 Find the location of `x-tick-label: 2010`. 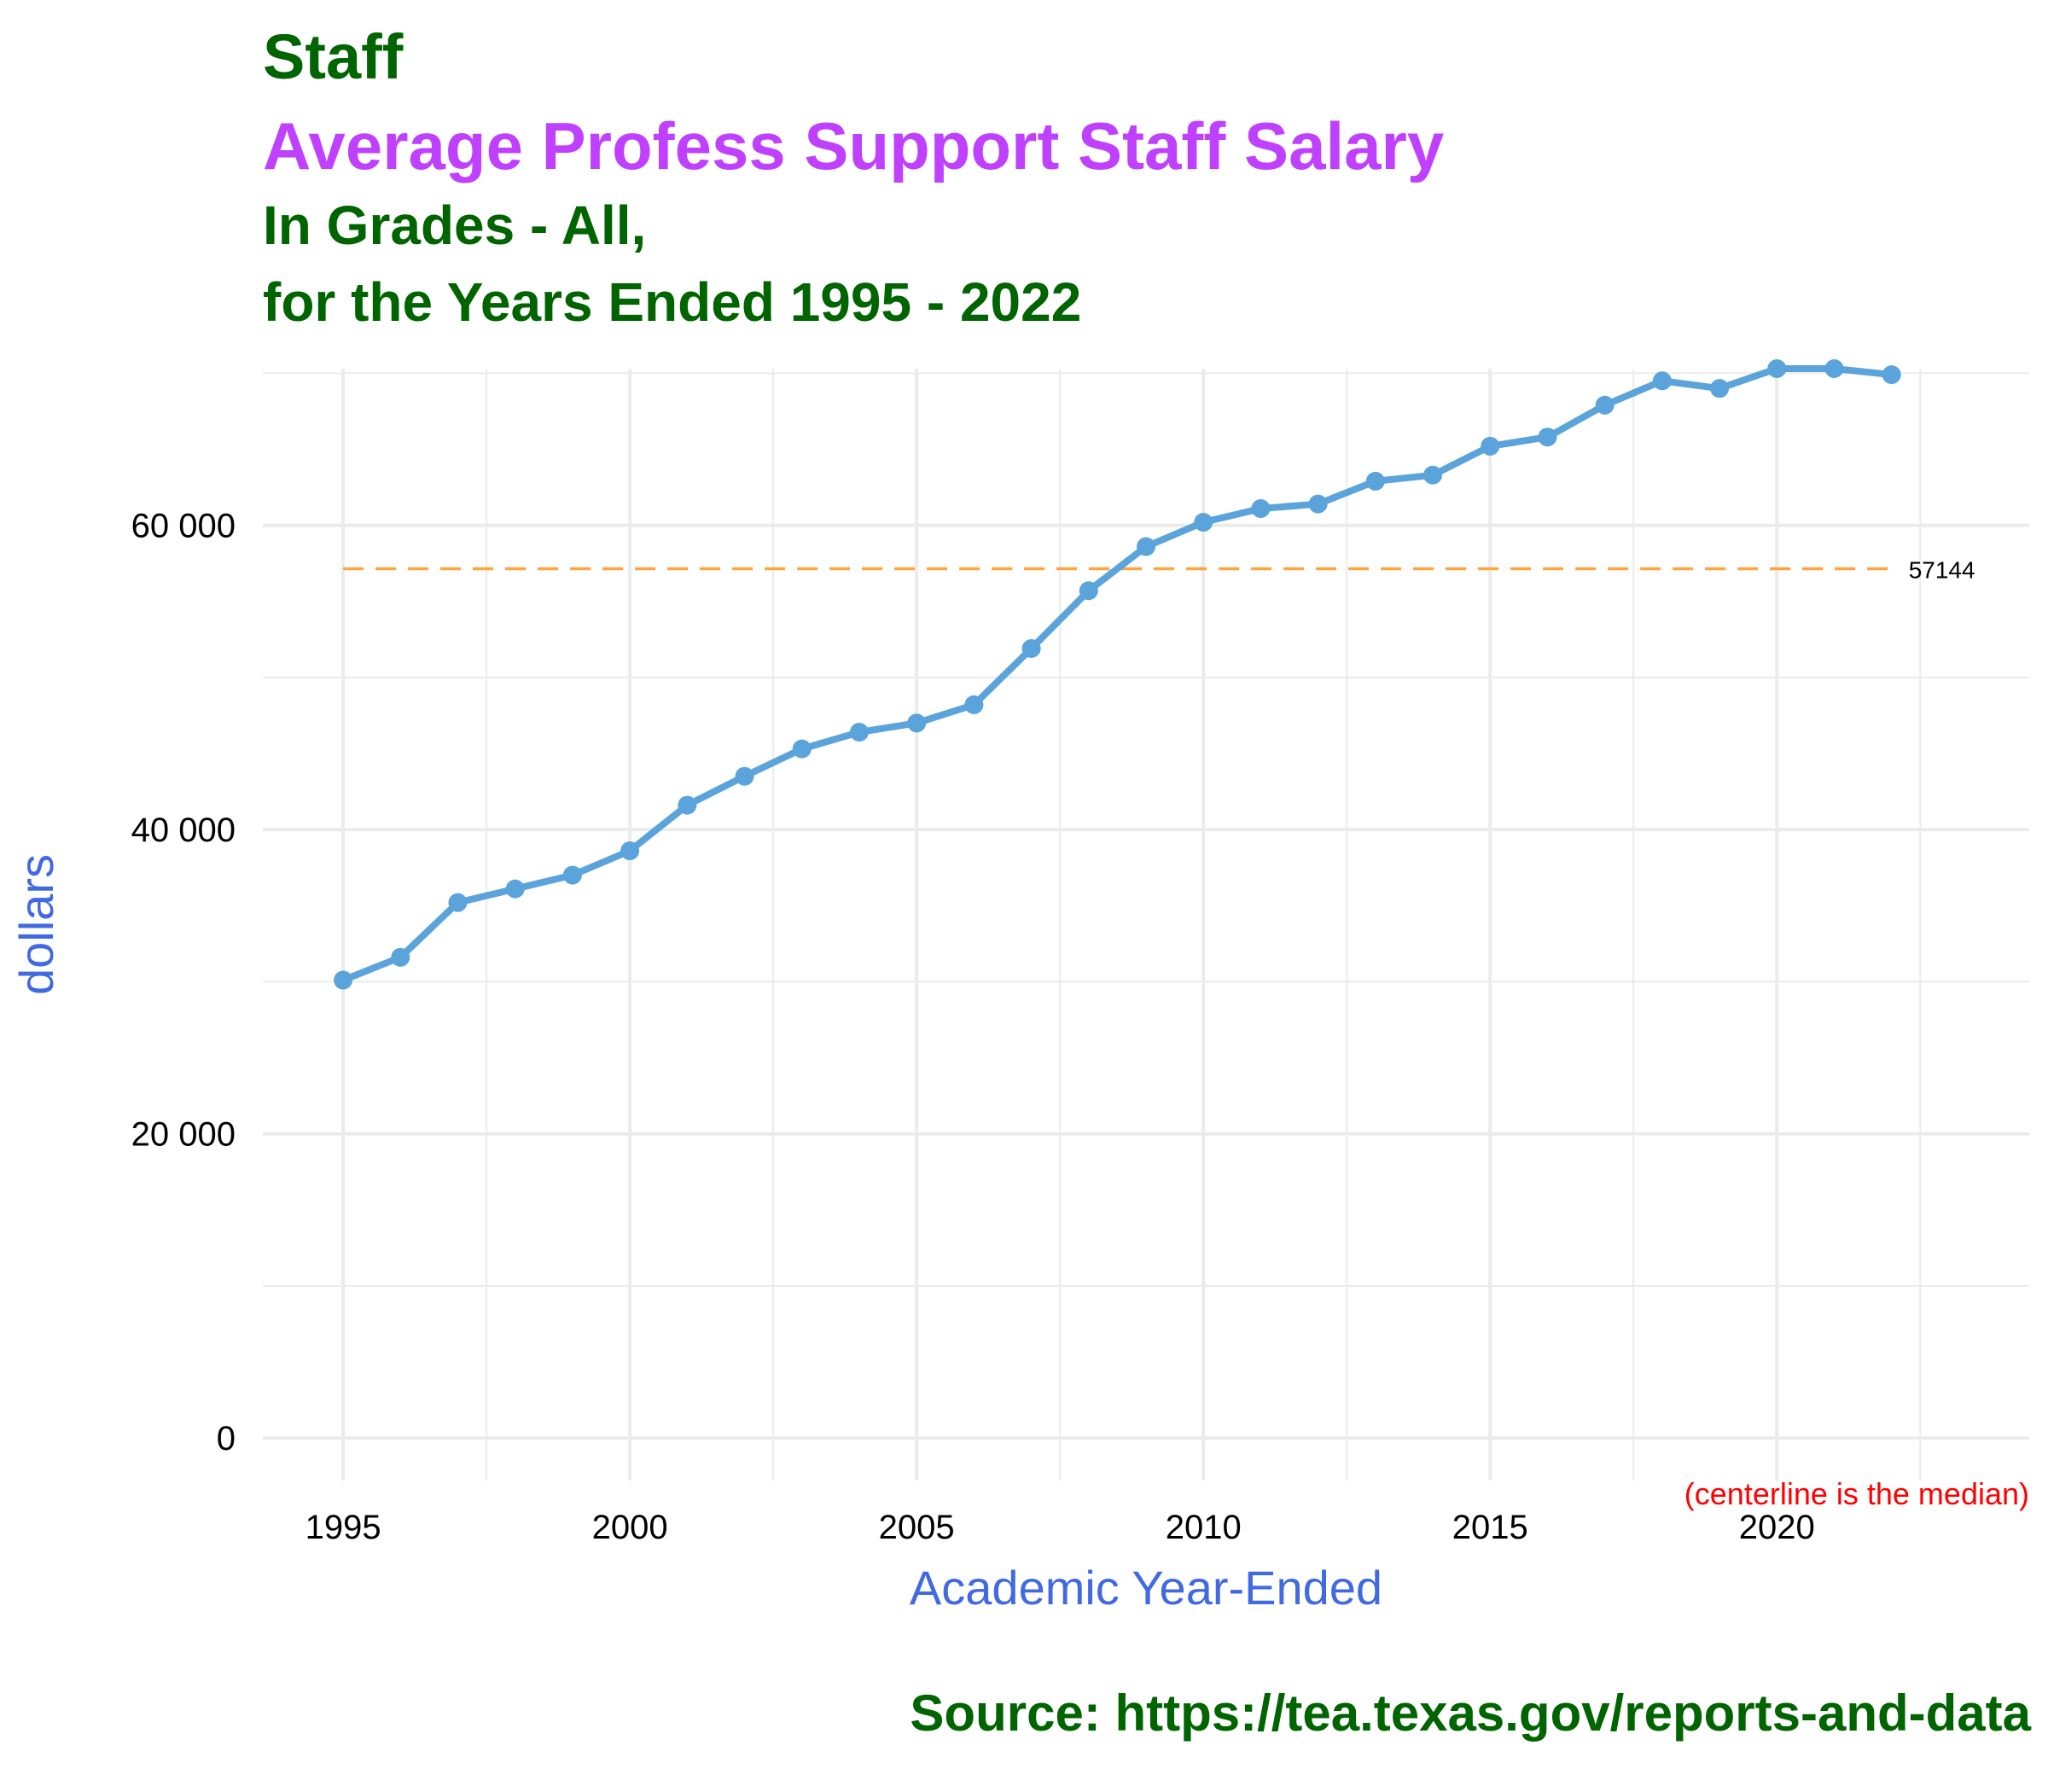

x-tick-label: 2010 is located at coordinates (1204, 1527).